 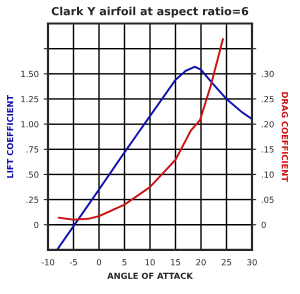 What do you see at coordinates (99, 262) in the screenshot?
I see `x-tick-label: 0` at bounding box center [99, 262].